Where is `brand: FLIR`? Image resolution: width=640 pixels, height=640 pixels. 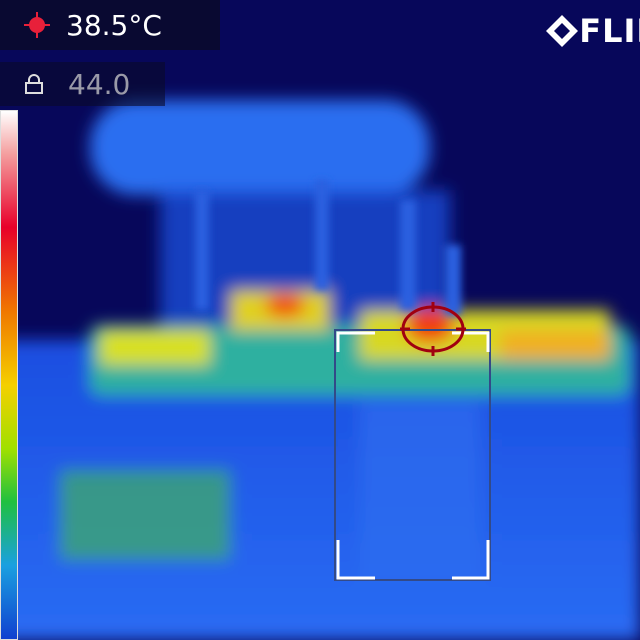 brand: FLIR is located at coordinates (592, 31).